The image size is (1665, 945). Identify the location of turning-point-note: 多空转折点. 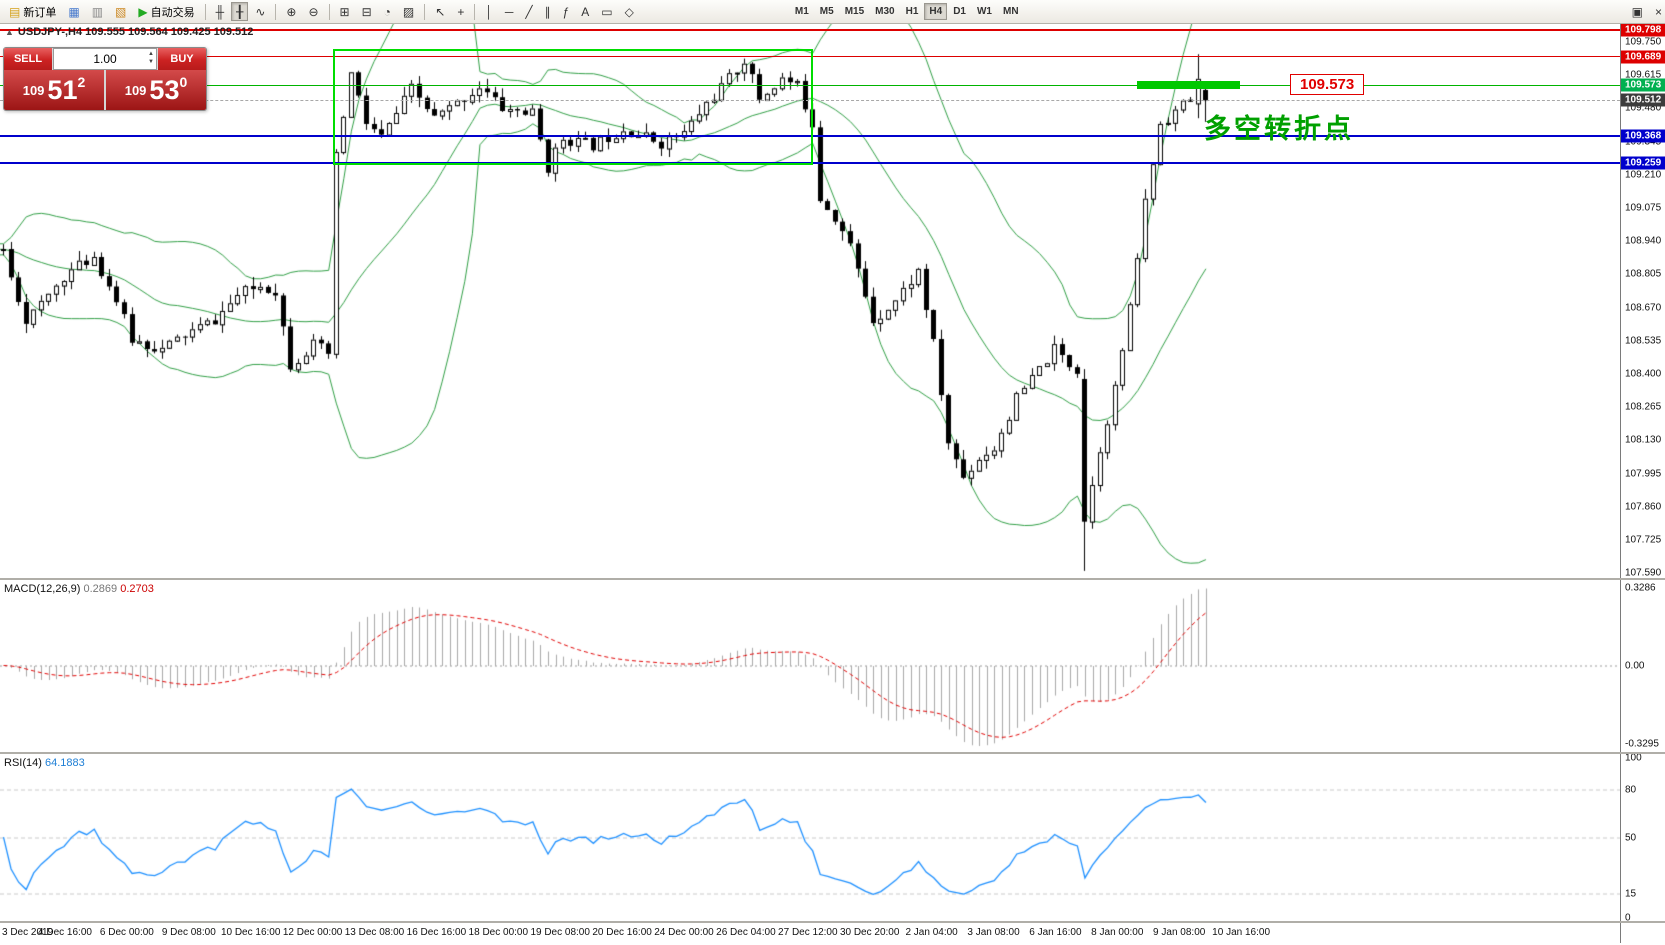
(1279, 129).